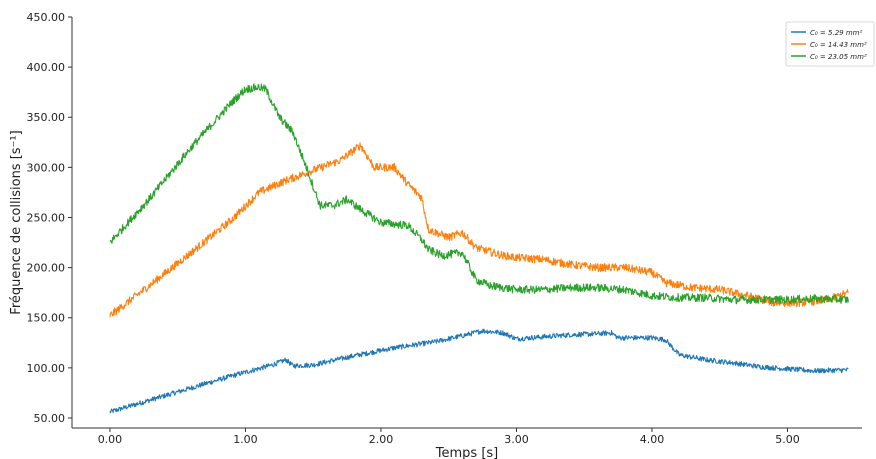 Image resolution: width=876 pixels, height=459 pixels. I want to click on y-tick-label: 200.00, so click(46, 268).